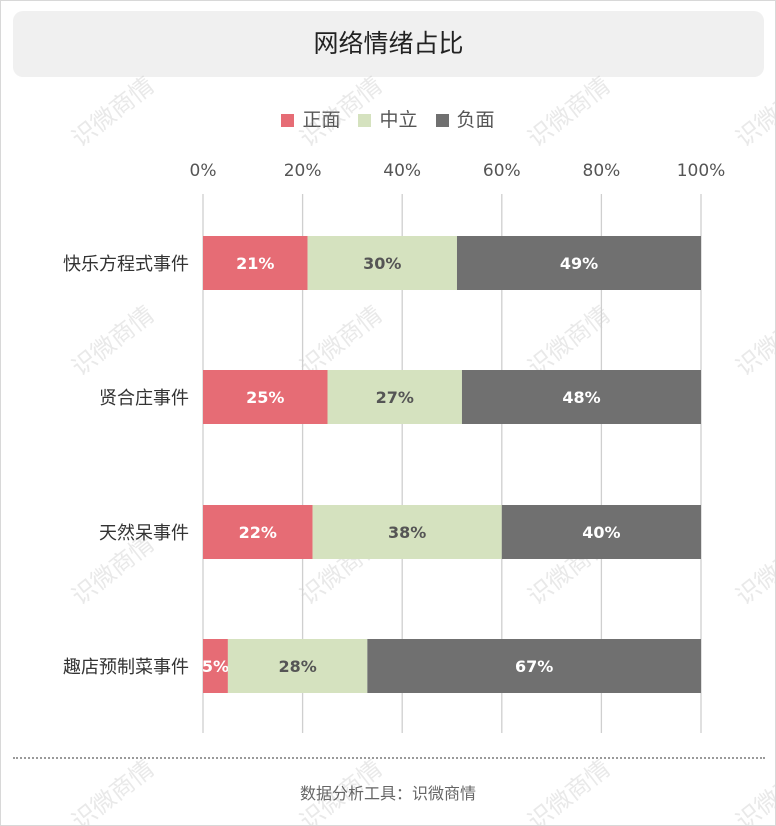  What do you see at coordinates (701, 171) in the screenshot?
I see `x-axis-tick-label: 100%` at bounding box center [701, 171].